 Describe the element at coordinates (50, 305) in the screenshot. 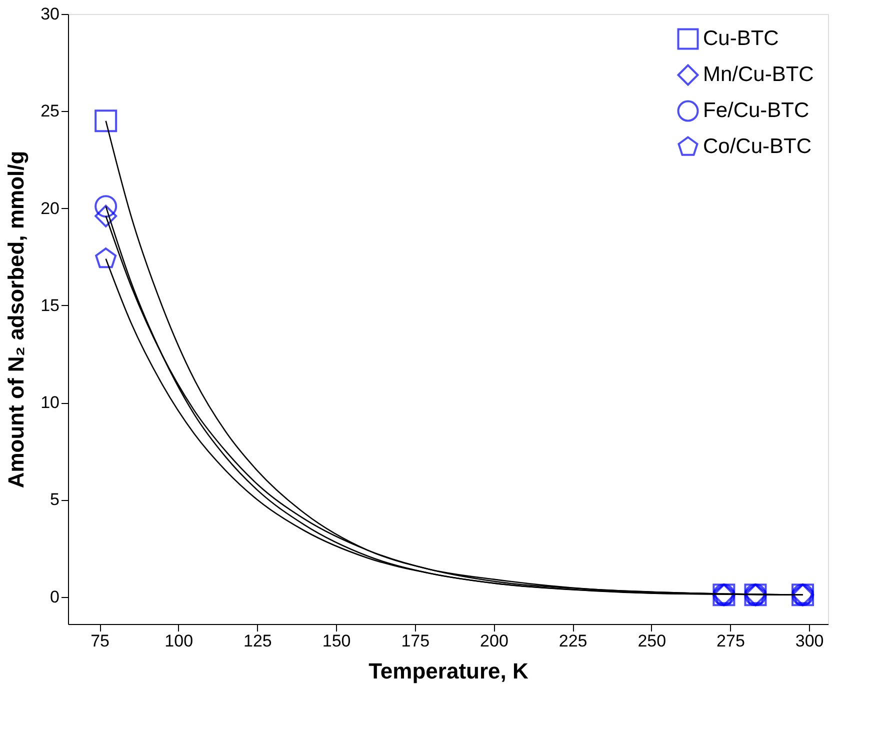

I see `y-tick-label: 15` at that location.